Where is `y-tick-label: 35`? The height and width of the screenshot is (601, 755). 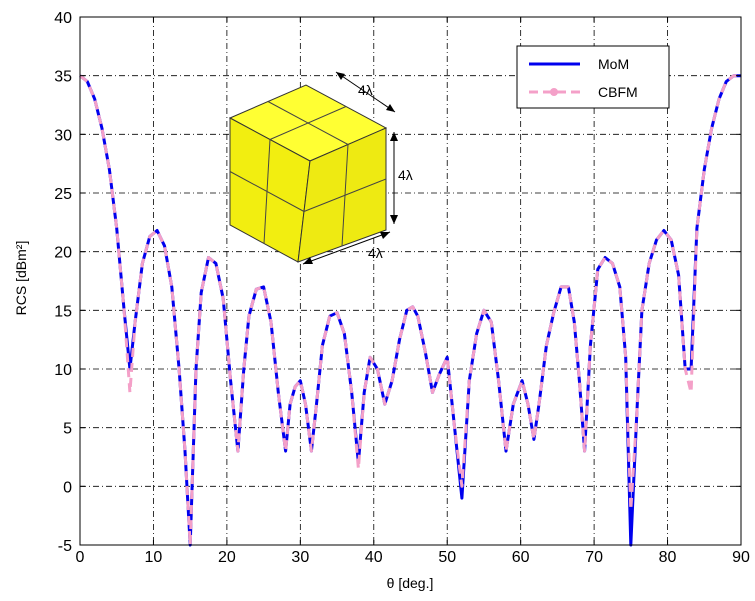
y-tick-label: 35 is located at coordinates (63, 77).